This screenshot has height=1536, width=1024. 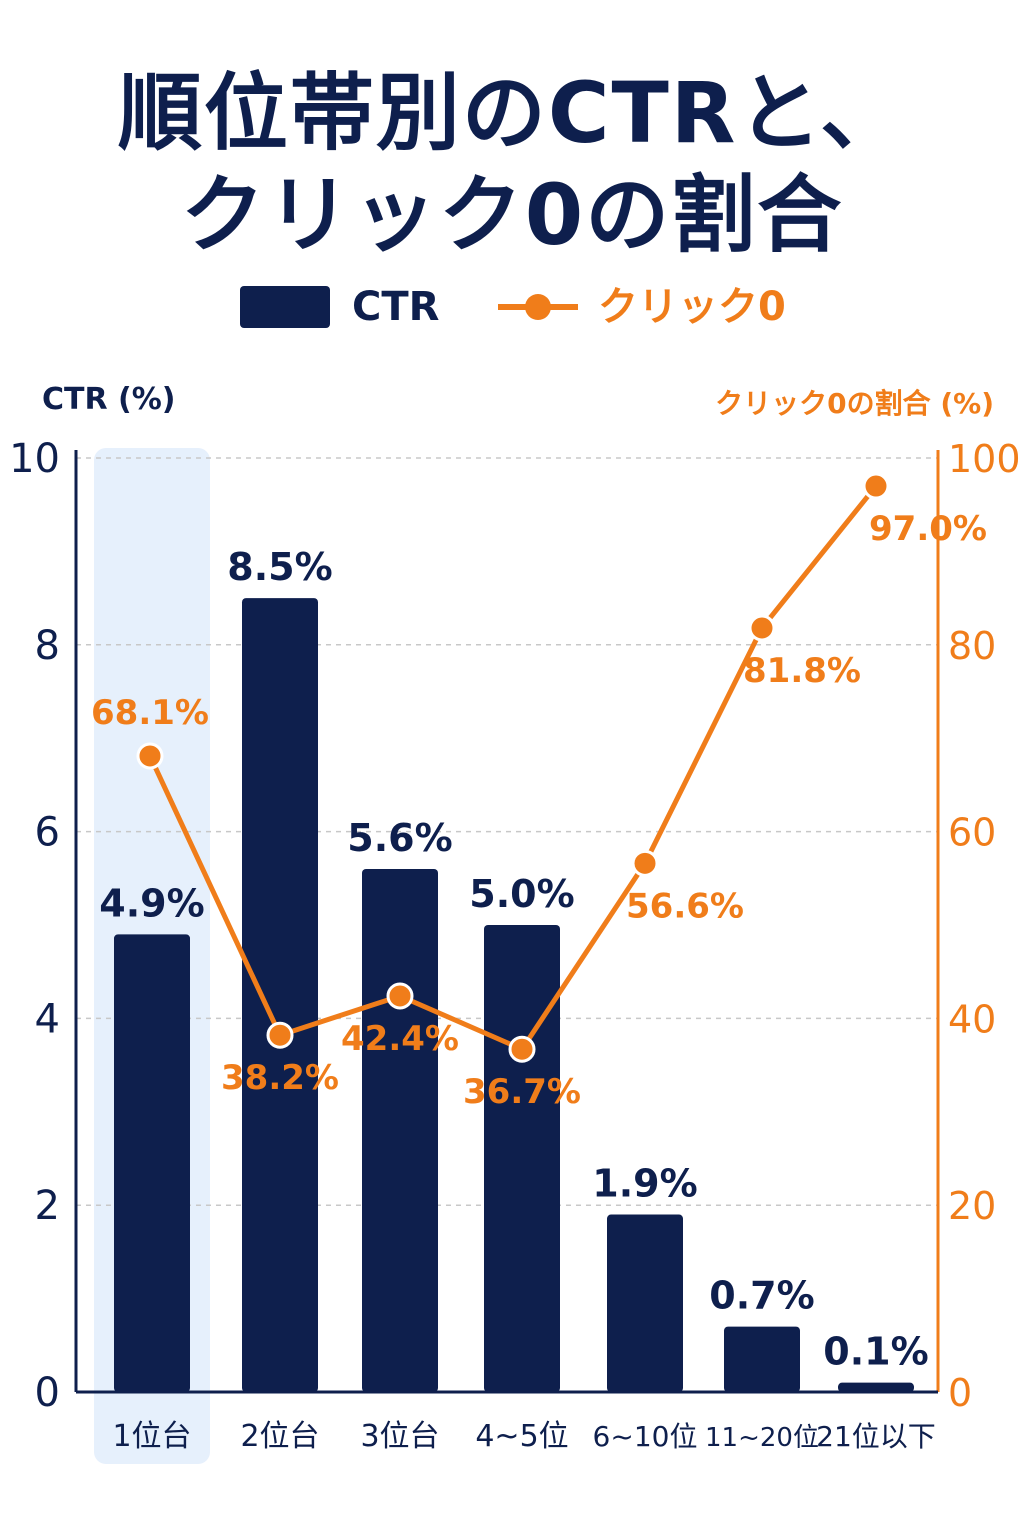 I want to click on x-tick-label-3: 3位台, so click(x=399, y=1436).